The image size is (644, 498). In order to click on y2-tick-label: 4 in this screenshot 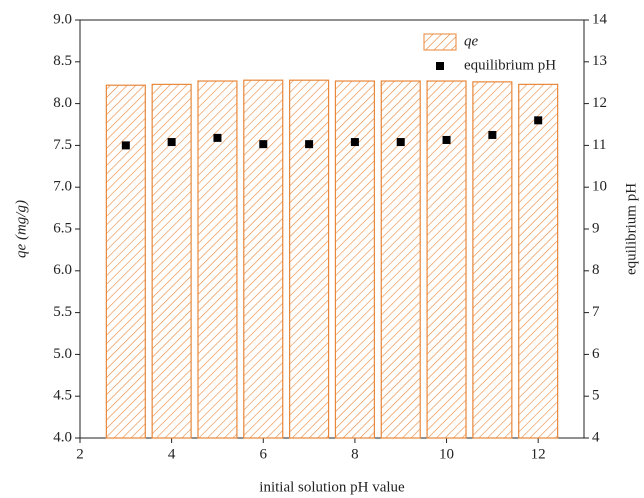, I will do `click(596, 437)`.